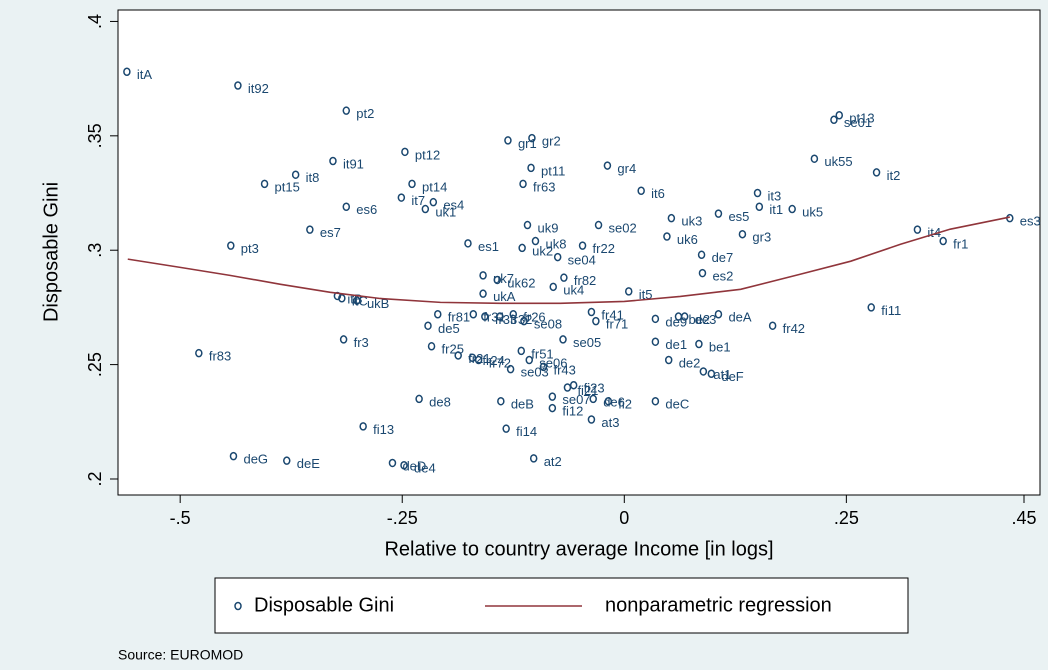 Image resolution: width=1048 pixels, height=670 pixels. Describe the element at coordinates (95, 135) in the screenshot. I see `y-tick-label: .35` at that location.